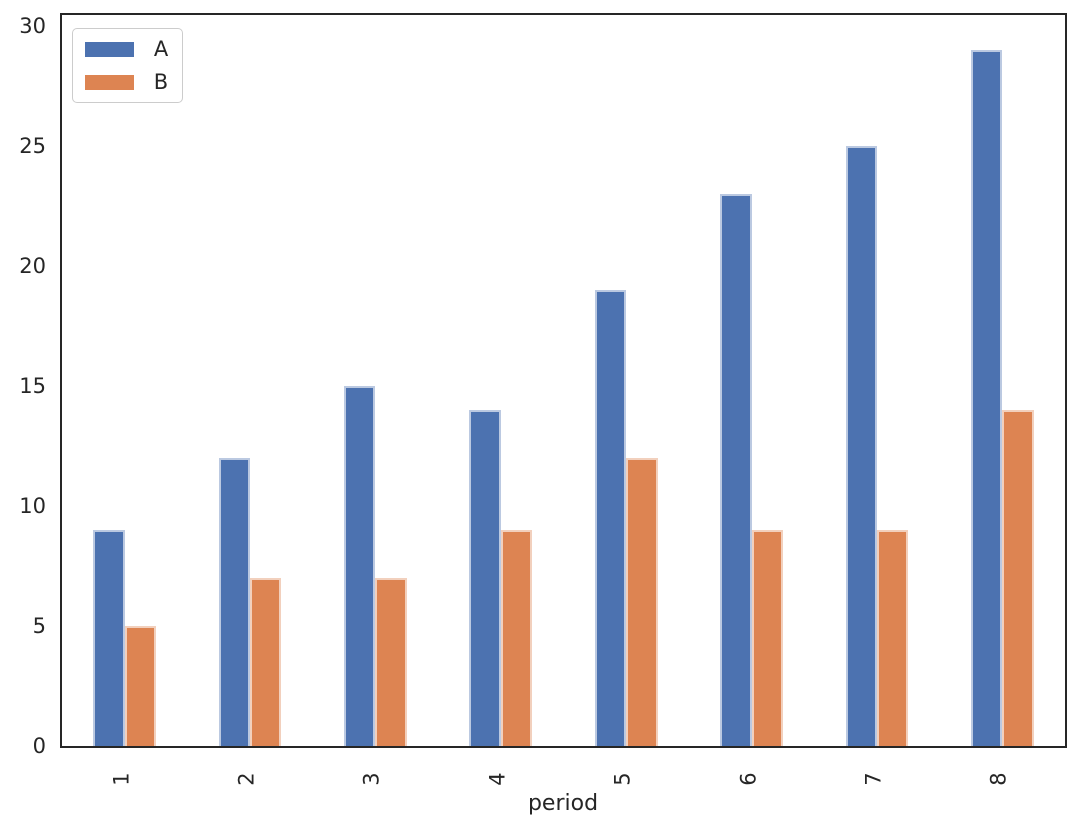 This screenshot has width=1073, height=829. Describe the element at coordinates (161, 82) in the screenshot. I see `legend-label-B: B` at that location.